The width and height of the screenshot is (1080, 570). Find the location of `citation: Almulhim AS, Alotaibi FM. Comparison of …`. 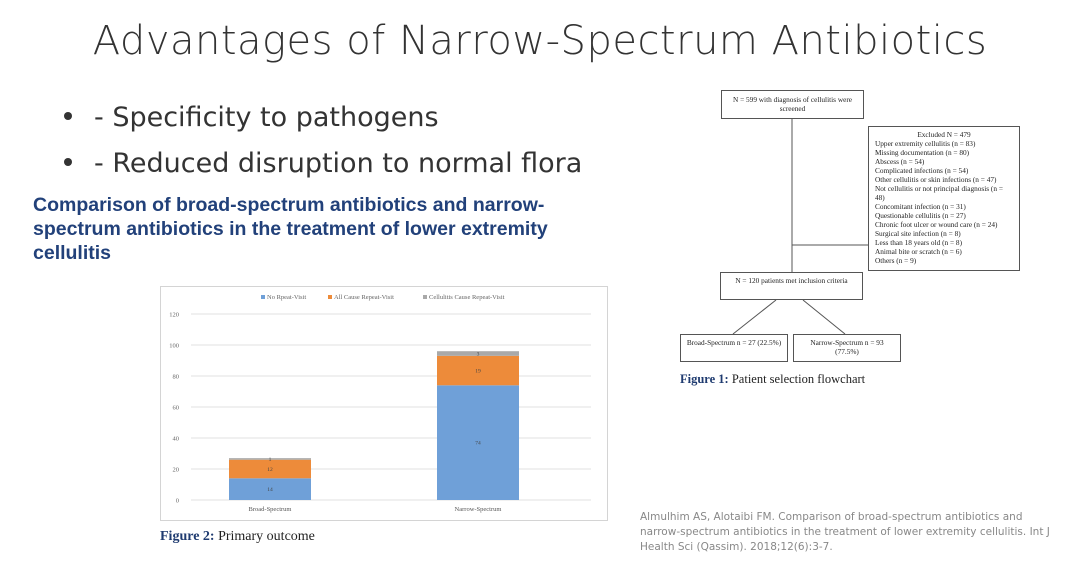

citation: Almulhim AS, Alotaibi FM. Comparison of … is located at coordinates (845, 532).